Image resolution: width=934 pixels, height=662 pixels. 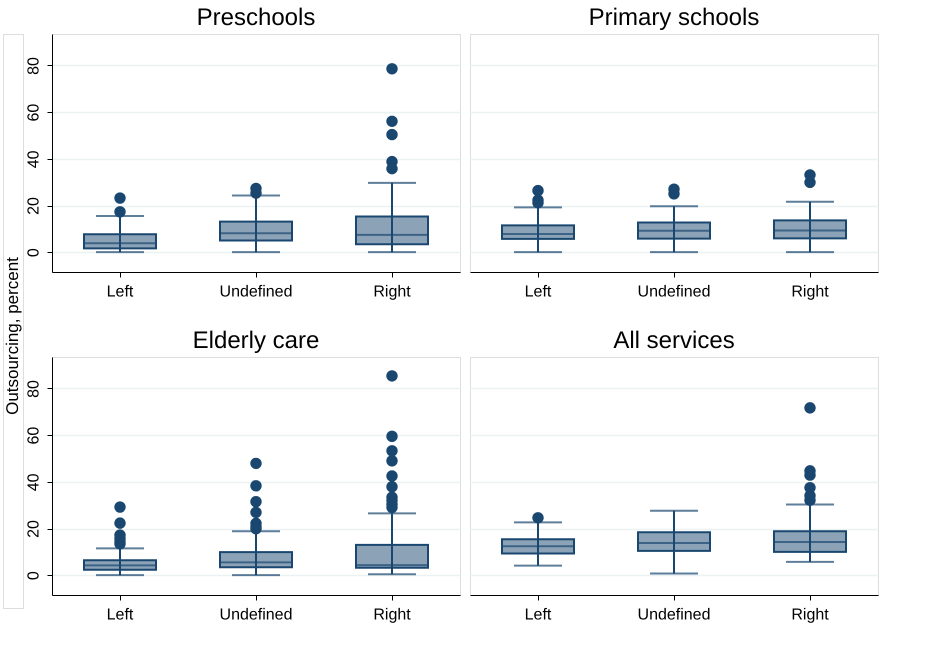 What do you see at coordinates (674, 340) in the screenshot?
I see `chart-title: All services` at bounding box center [674, 340].